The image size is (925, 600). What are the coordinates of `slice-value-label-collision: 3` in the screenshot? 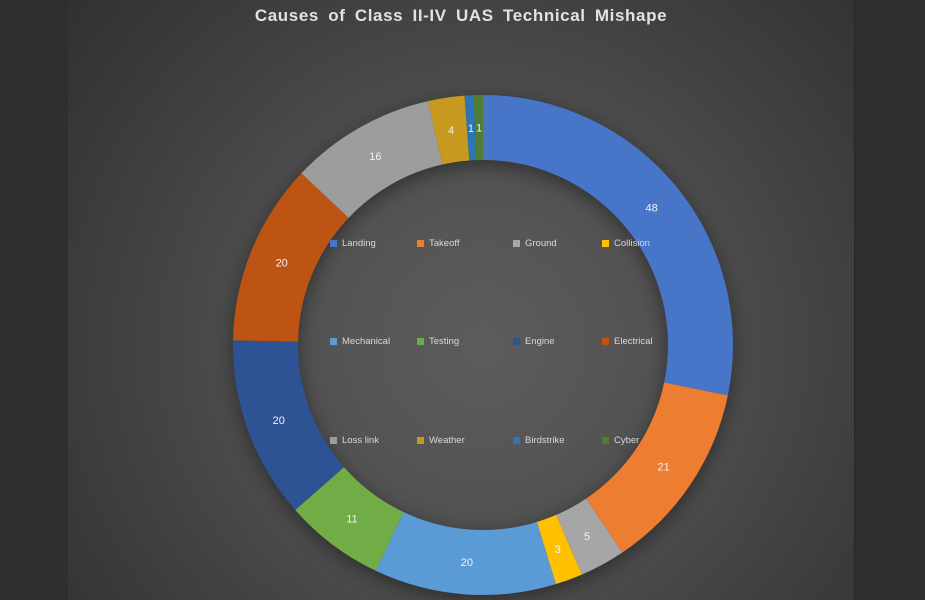 It's located at (558, 550).